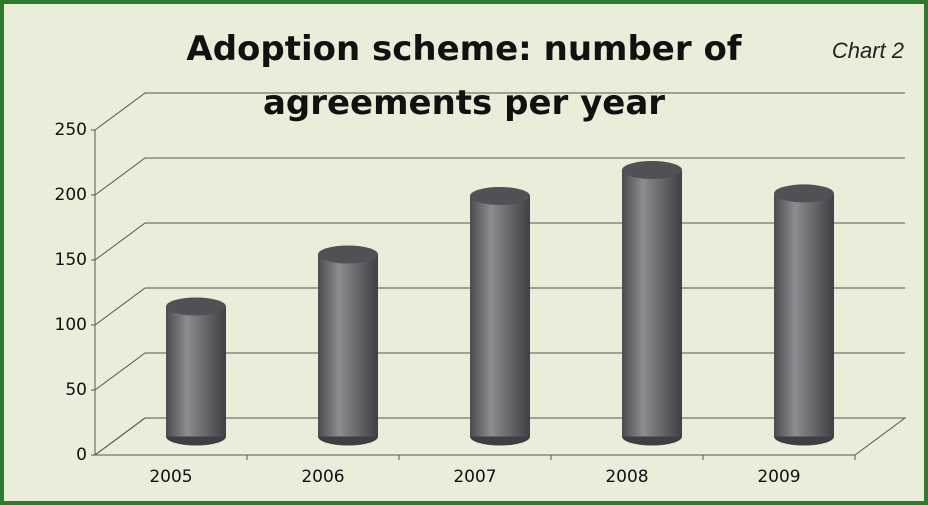 The width and height of the screenshot is (928, 505). I want to click on y-tick-label: 0, so click(81, 455).